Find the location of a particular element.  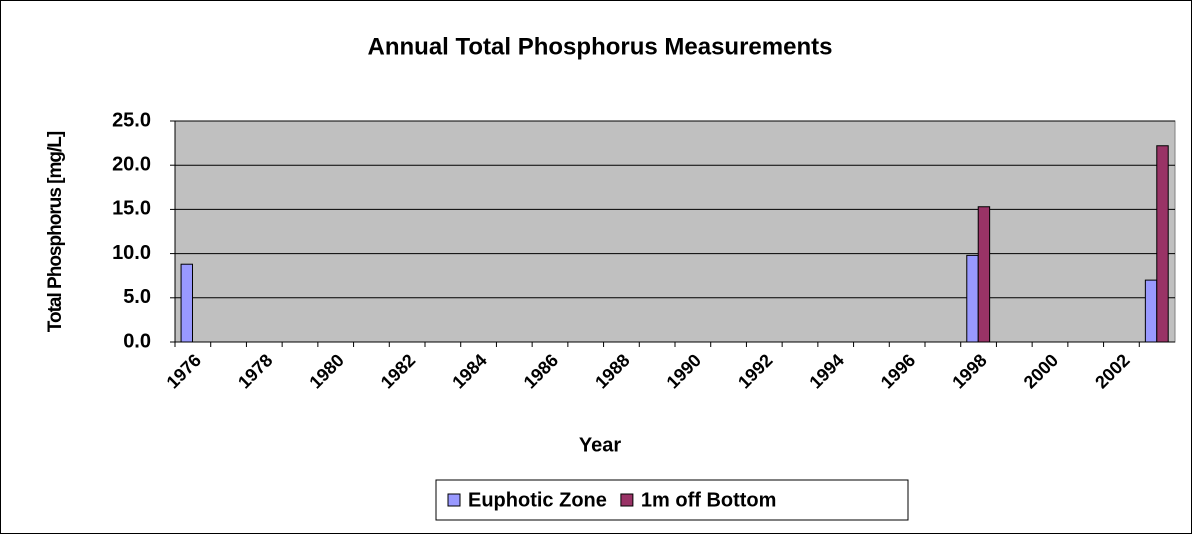

y-tick-label: 25.0 is located at coordinates (131, 120).